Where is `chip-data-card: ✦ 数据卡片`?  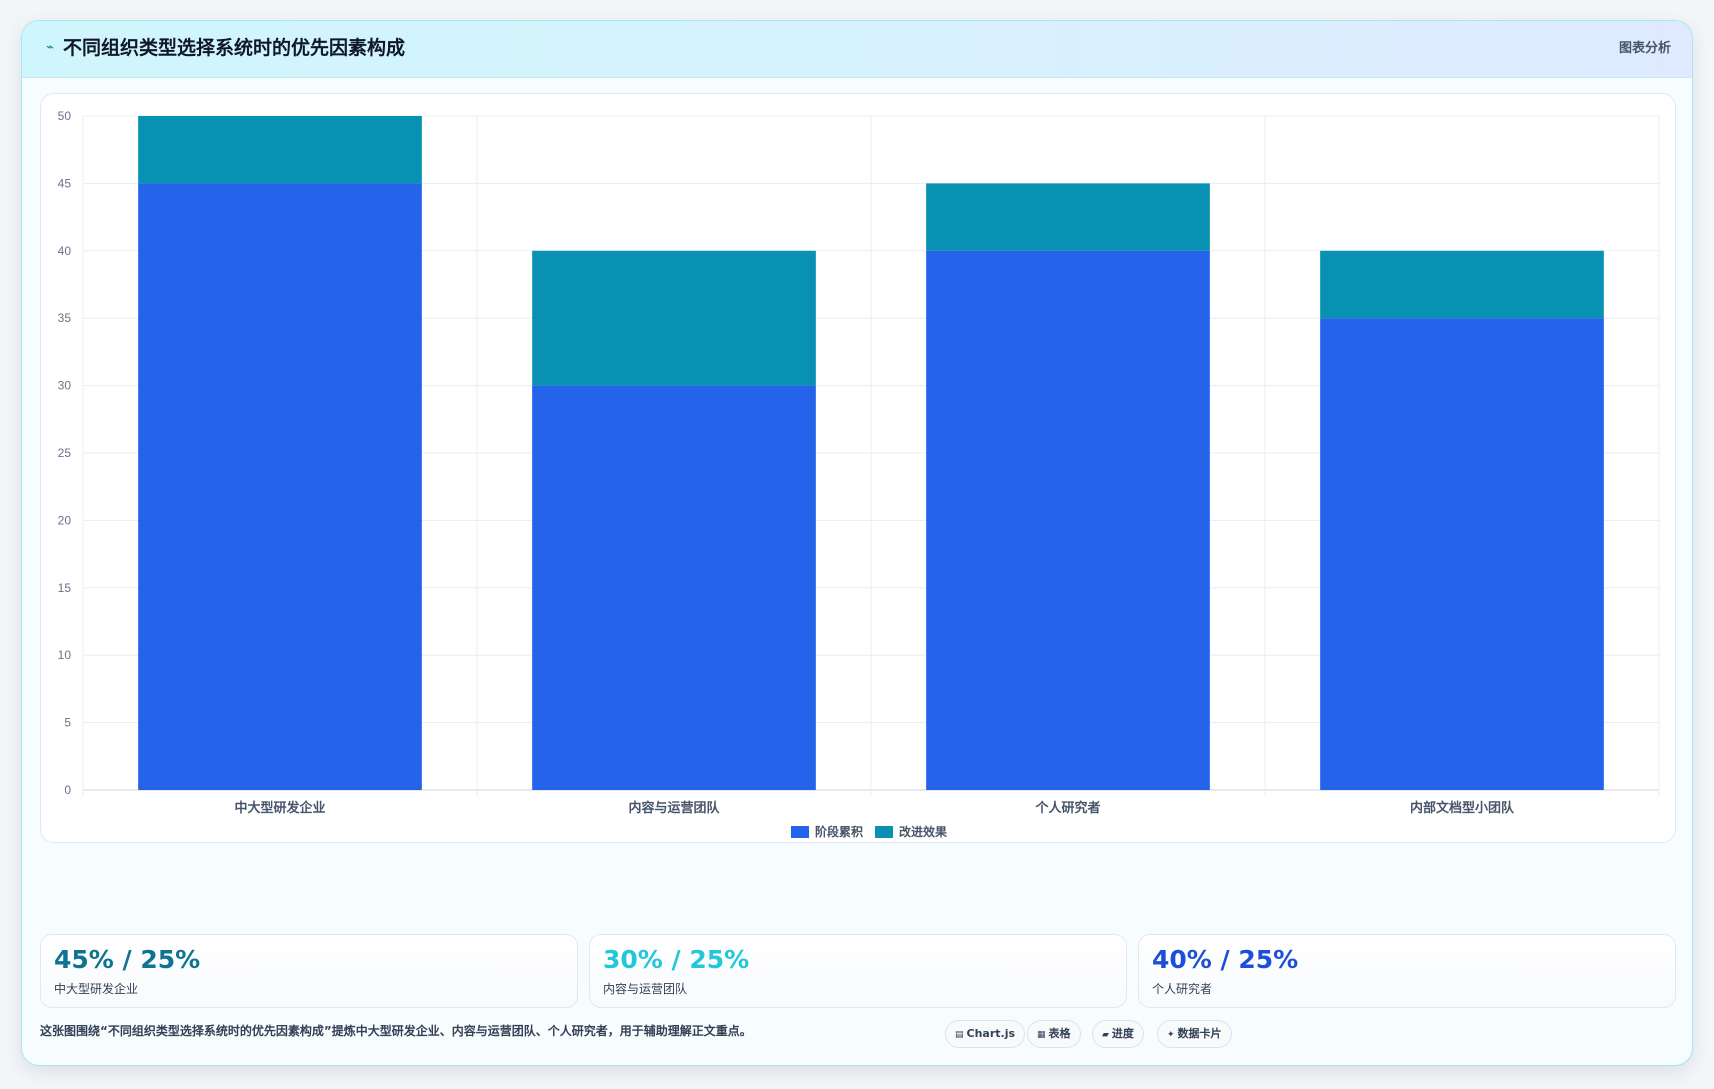 chip-data-card: ✦ 数据卡片 is located at coordinates (1194, 1034).